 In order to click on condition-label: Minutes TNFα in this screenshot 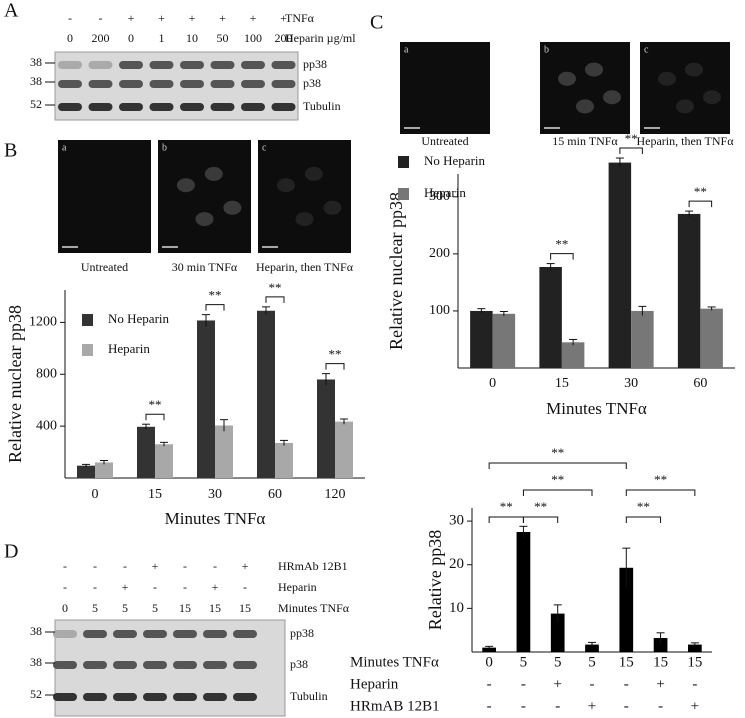, I will do `click(314, 608)`.